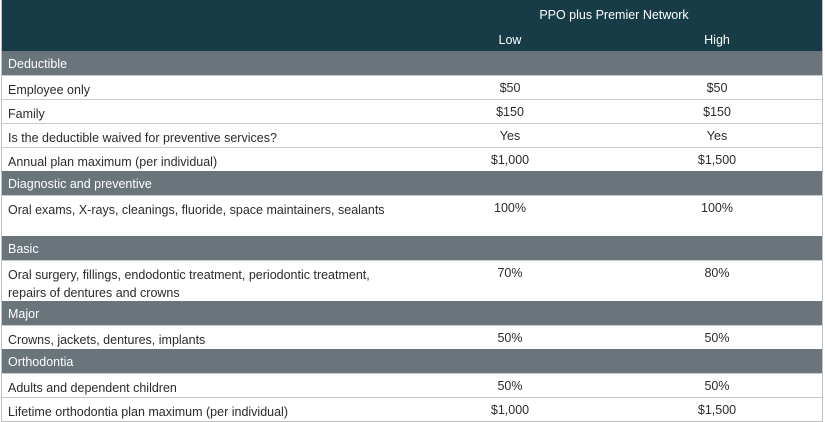  What do you see at coordinates (113, 162) in the screenshot?
I see `row-label: Annual plan maximum (per individual)` at bounding box center [113, 162].